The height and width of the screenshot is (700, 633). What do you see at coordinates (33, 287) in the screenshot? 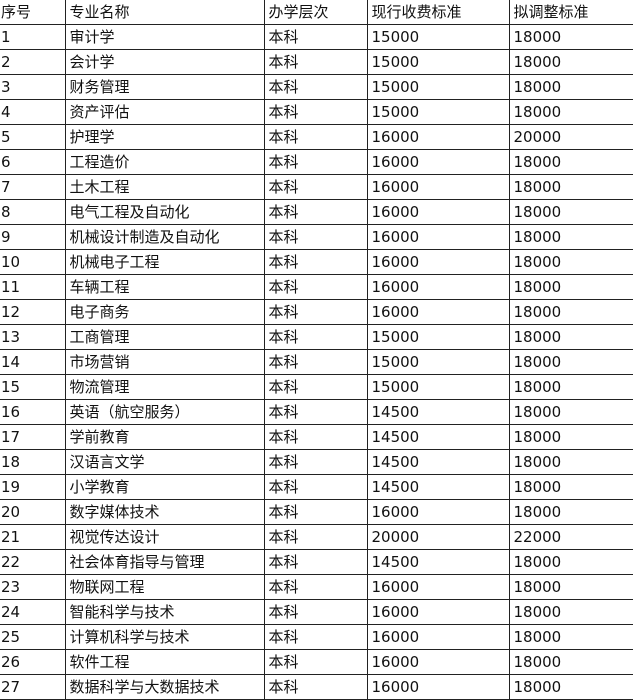
I see `cell-index: 11` at bounding box center [33, 287].